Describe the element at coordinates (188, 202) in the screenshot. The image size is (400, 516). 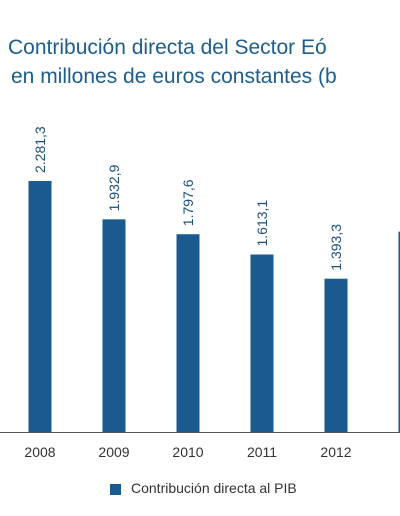
I see `data-label-2010: 1.797,6` at that location.